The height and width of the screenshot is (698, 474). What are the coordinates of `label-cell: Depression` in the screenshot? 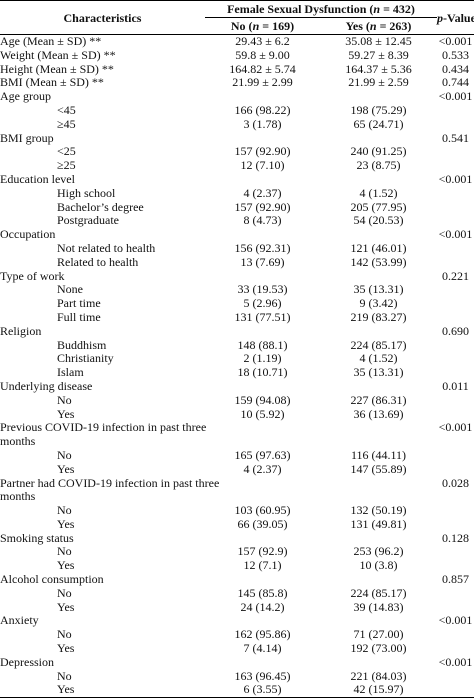 It's located at (102, 662).